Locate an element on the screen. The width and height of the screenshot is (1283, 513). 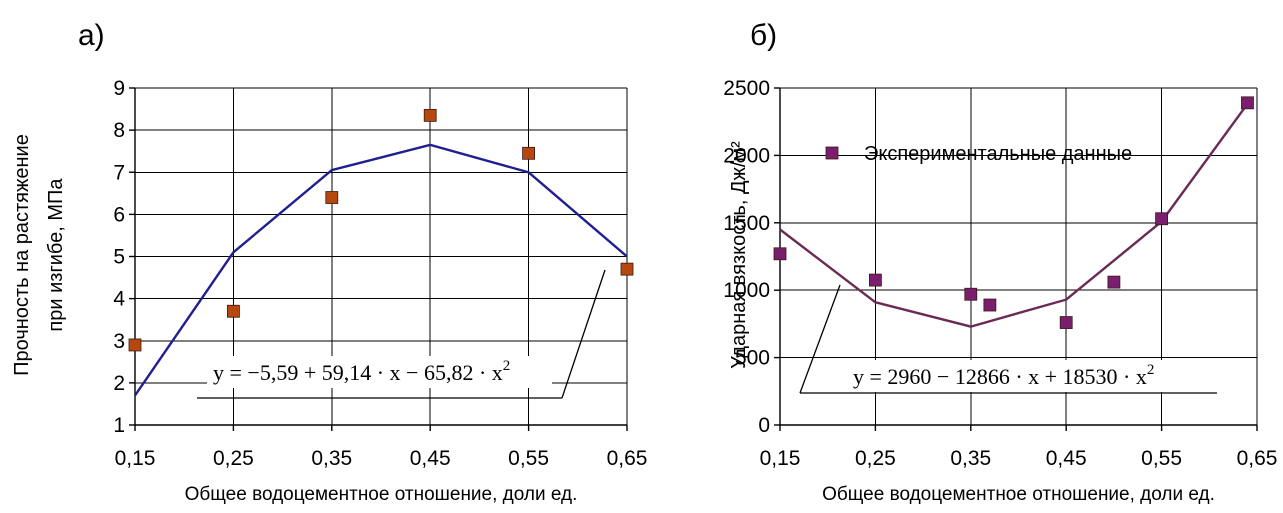
y-tick-label: 4 is located at coordinates (119, 299).